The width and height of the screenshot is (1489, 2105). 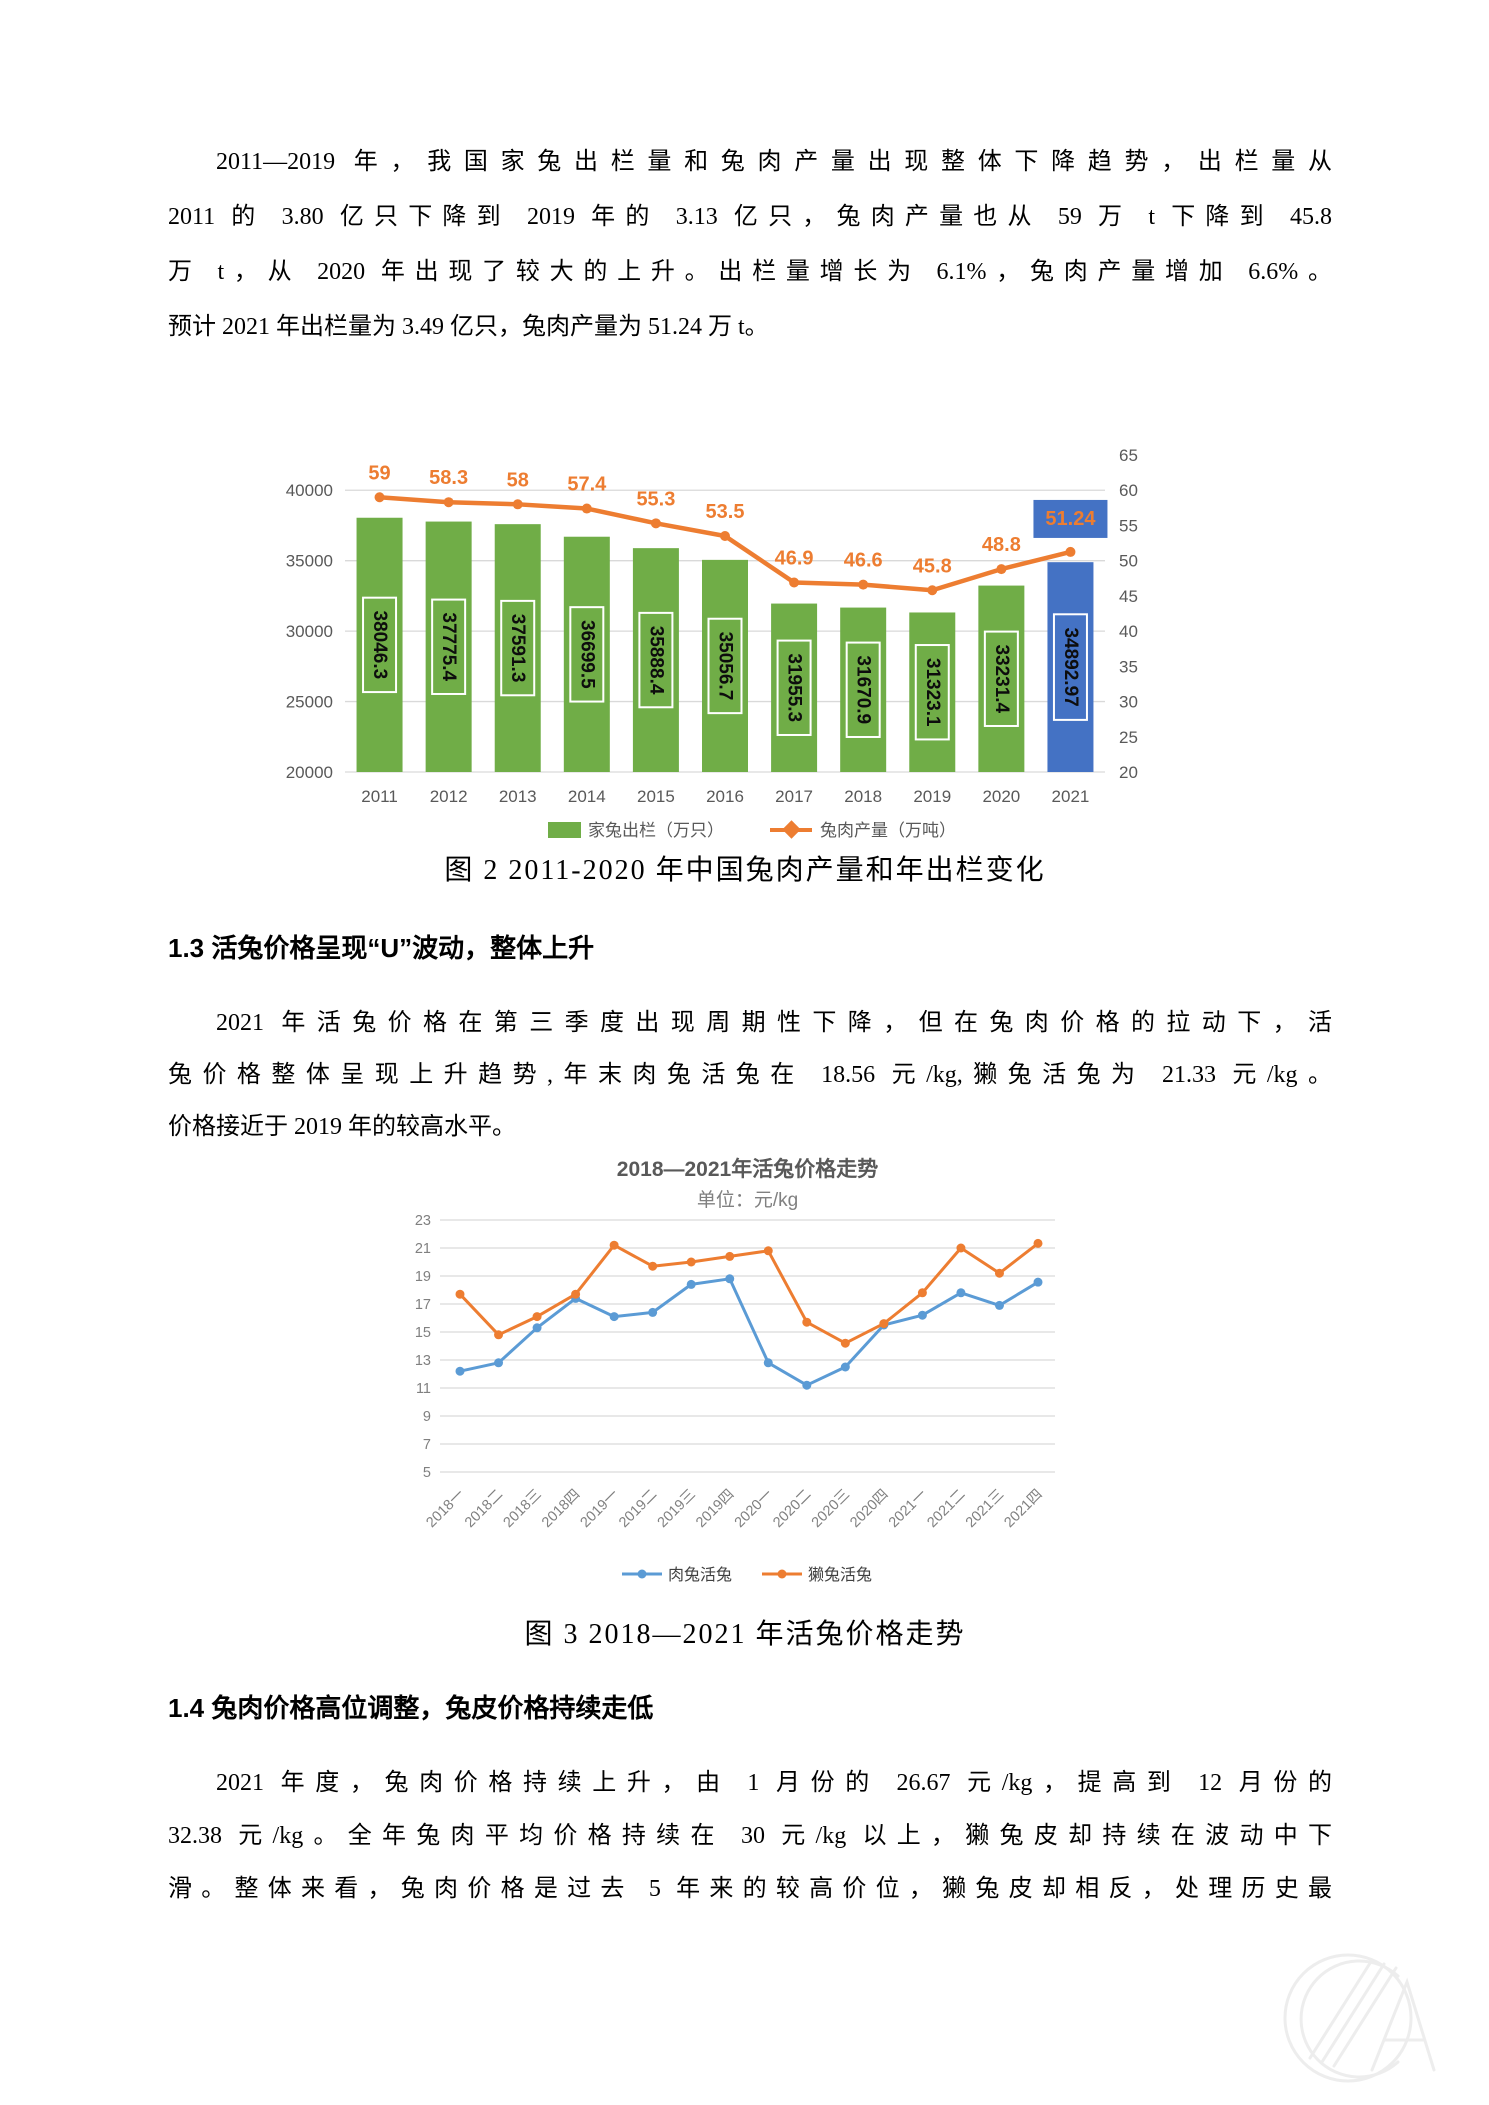 I want to click on paragraph-line: 2011—2019 年，我国家兔出栏量和兔肉产量出现整体下降趋势，出栏量从, so click(x=774, y=162).